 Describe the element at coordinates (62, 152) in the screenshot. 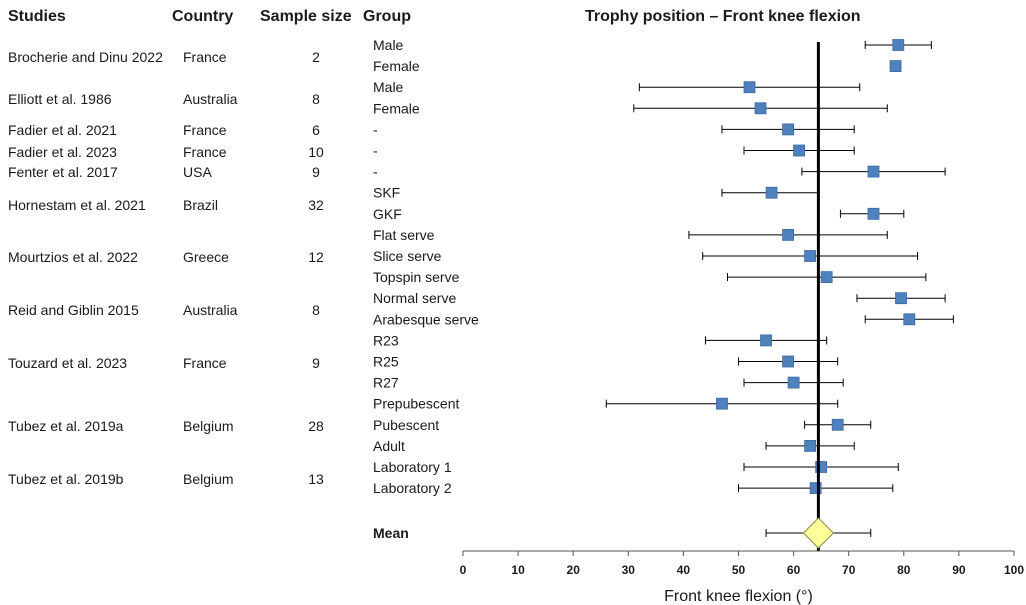

I see `study-name: Fadier et al. 2023` at that location.